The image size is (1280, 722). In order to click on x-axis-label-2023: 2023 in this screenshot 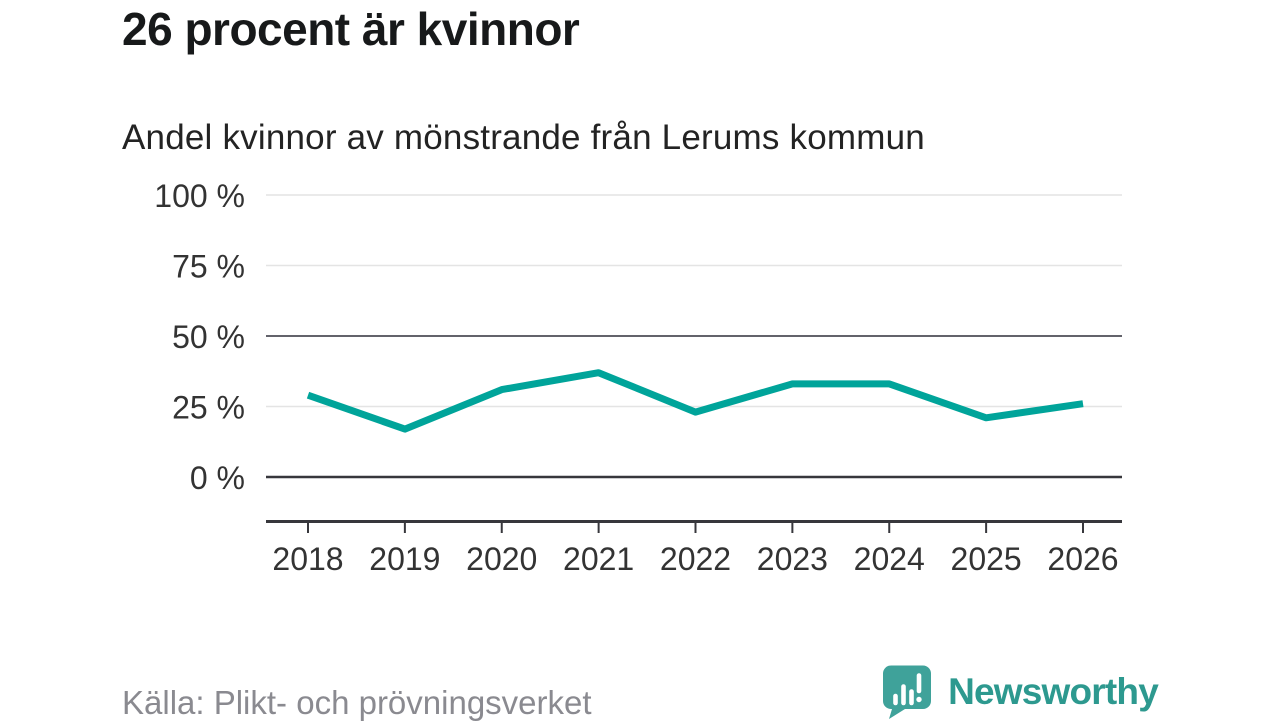, I will do `click(792, 559)`.